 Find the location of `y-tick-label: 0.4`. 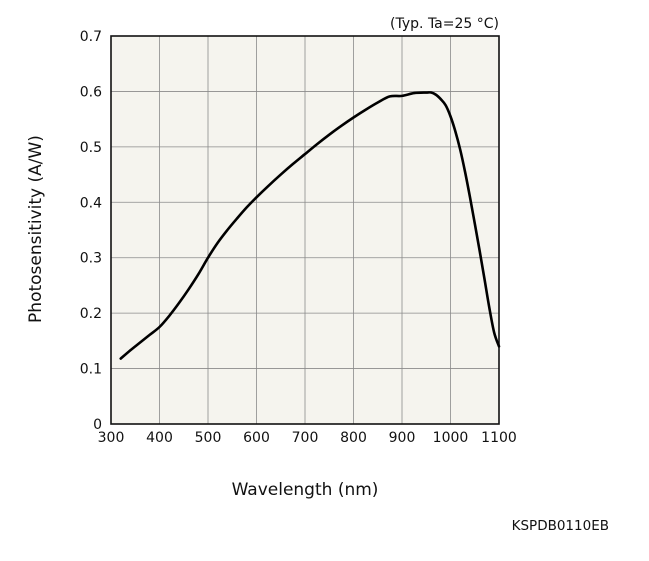

y-tick-label: 0.4 is located at coordinates (91, 203).